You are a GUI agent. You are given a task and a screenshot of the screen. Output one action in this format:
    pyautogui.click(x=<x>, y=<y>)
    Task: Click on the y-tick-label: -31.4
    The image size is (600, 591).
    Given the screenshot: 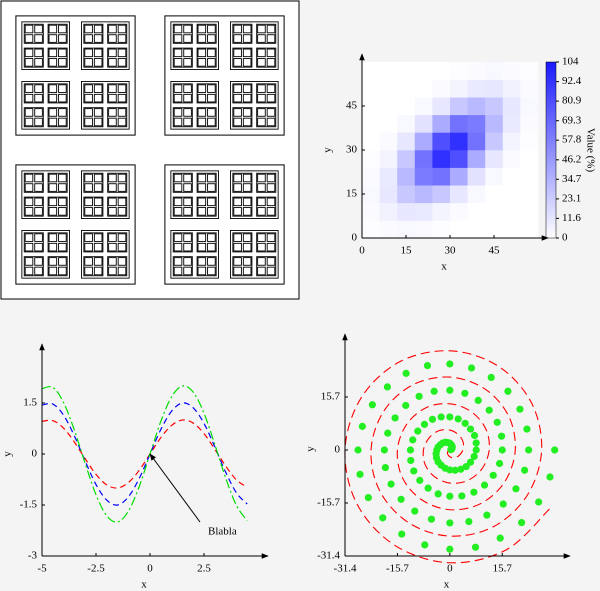 What is the action you would take?
    pyautogui.click(x=328, y=556)
    